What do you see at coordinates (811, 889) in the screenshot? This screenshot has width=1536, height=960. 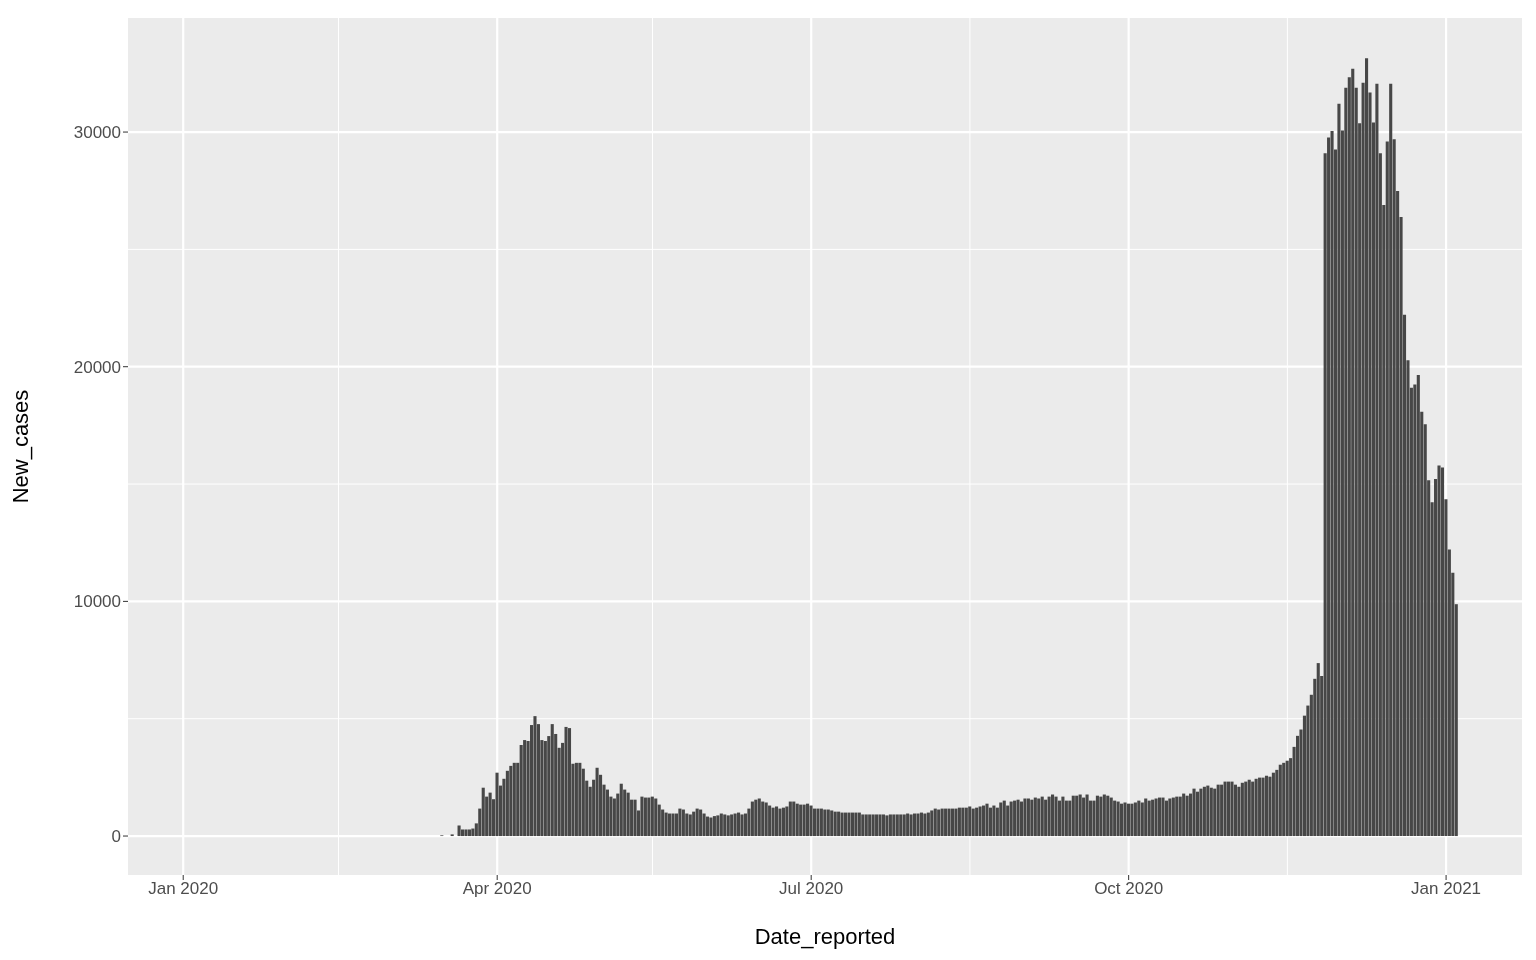 I see `x-tick-label: Jul 2020` at bounding box center [811, 889].